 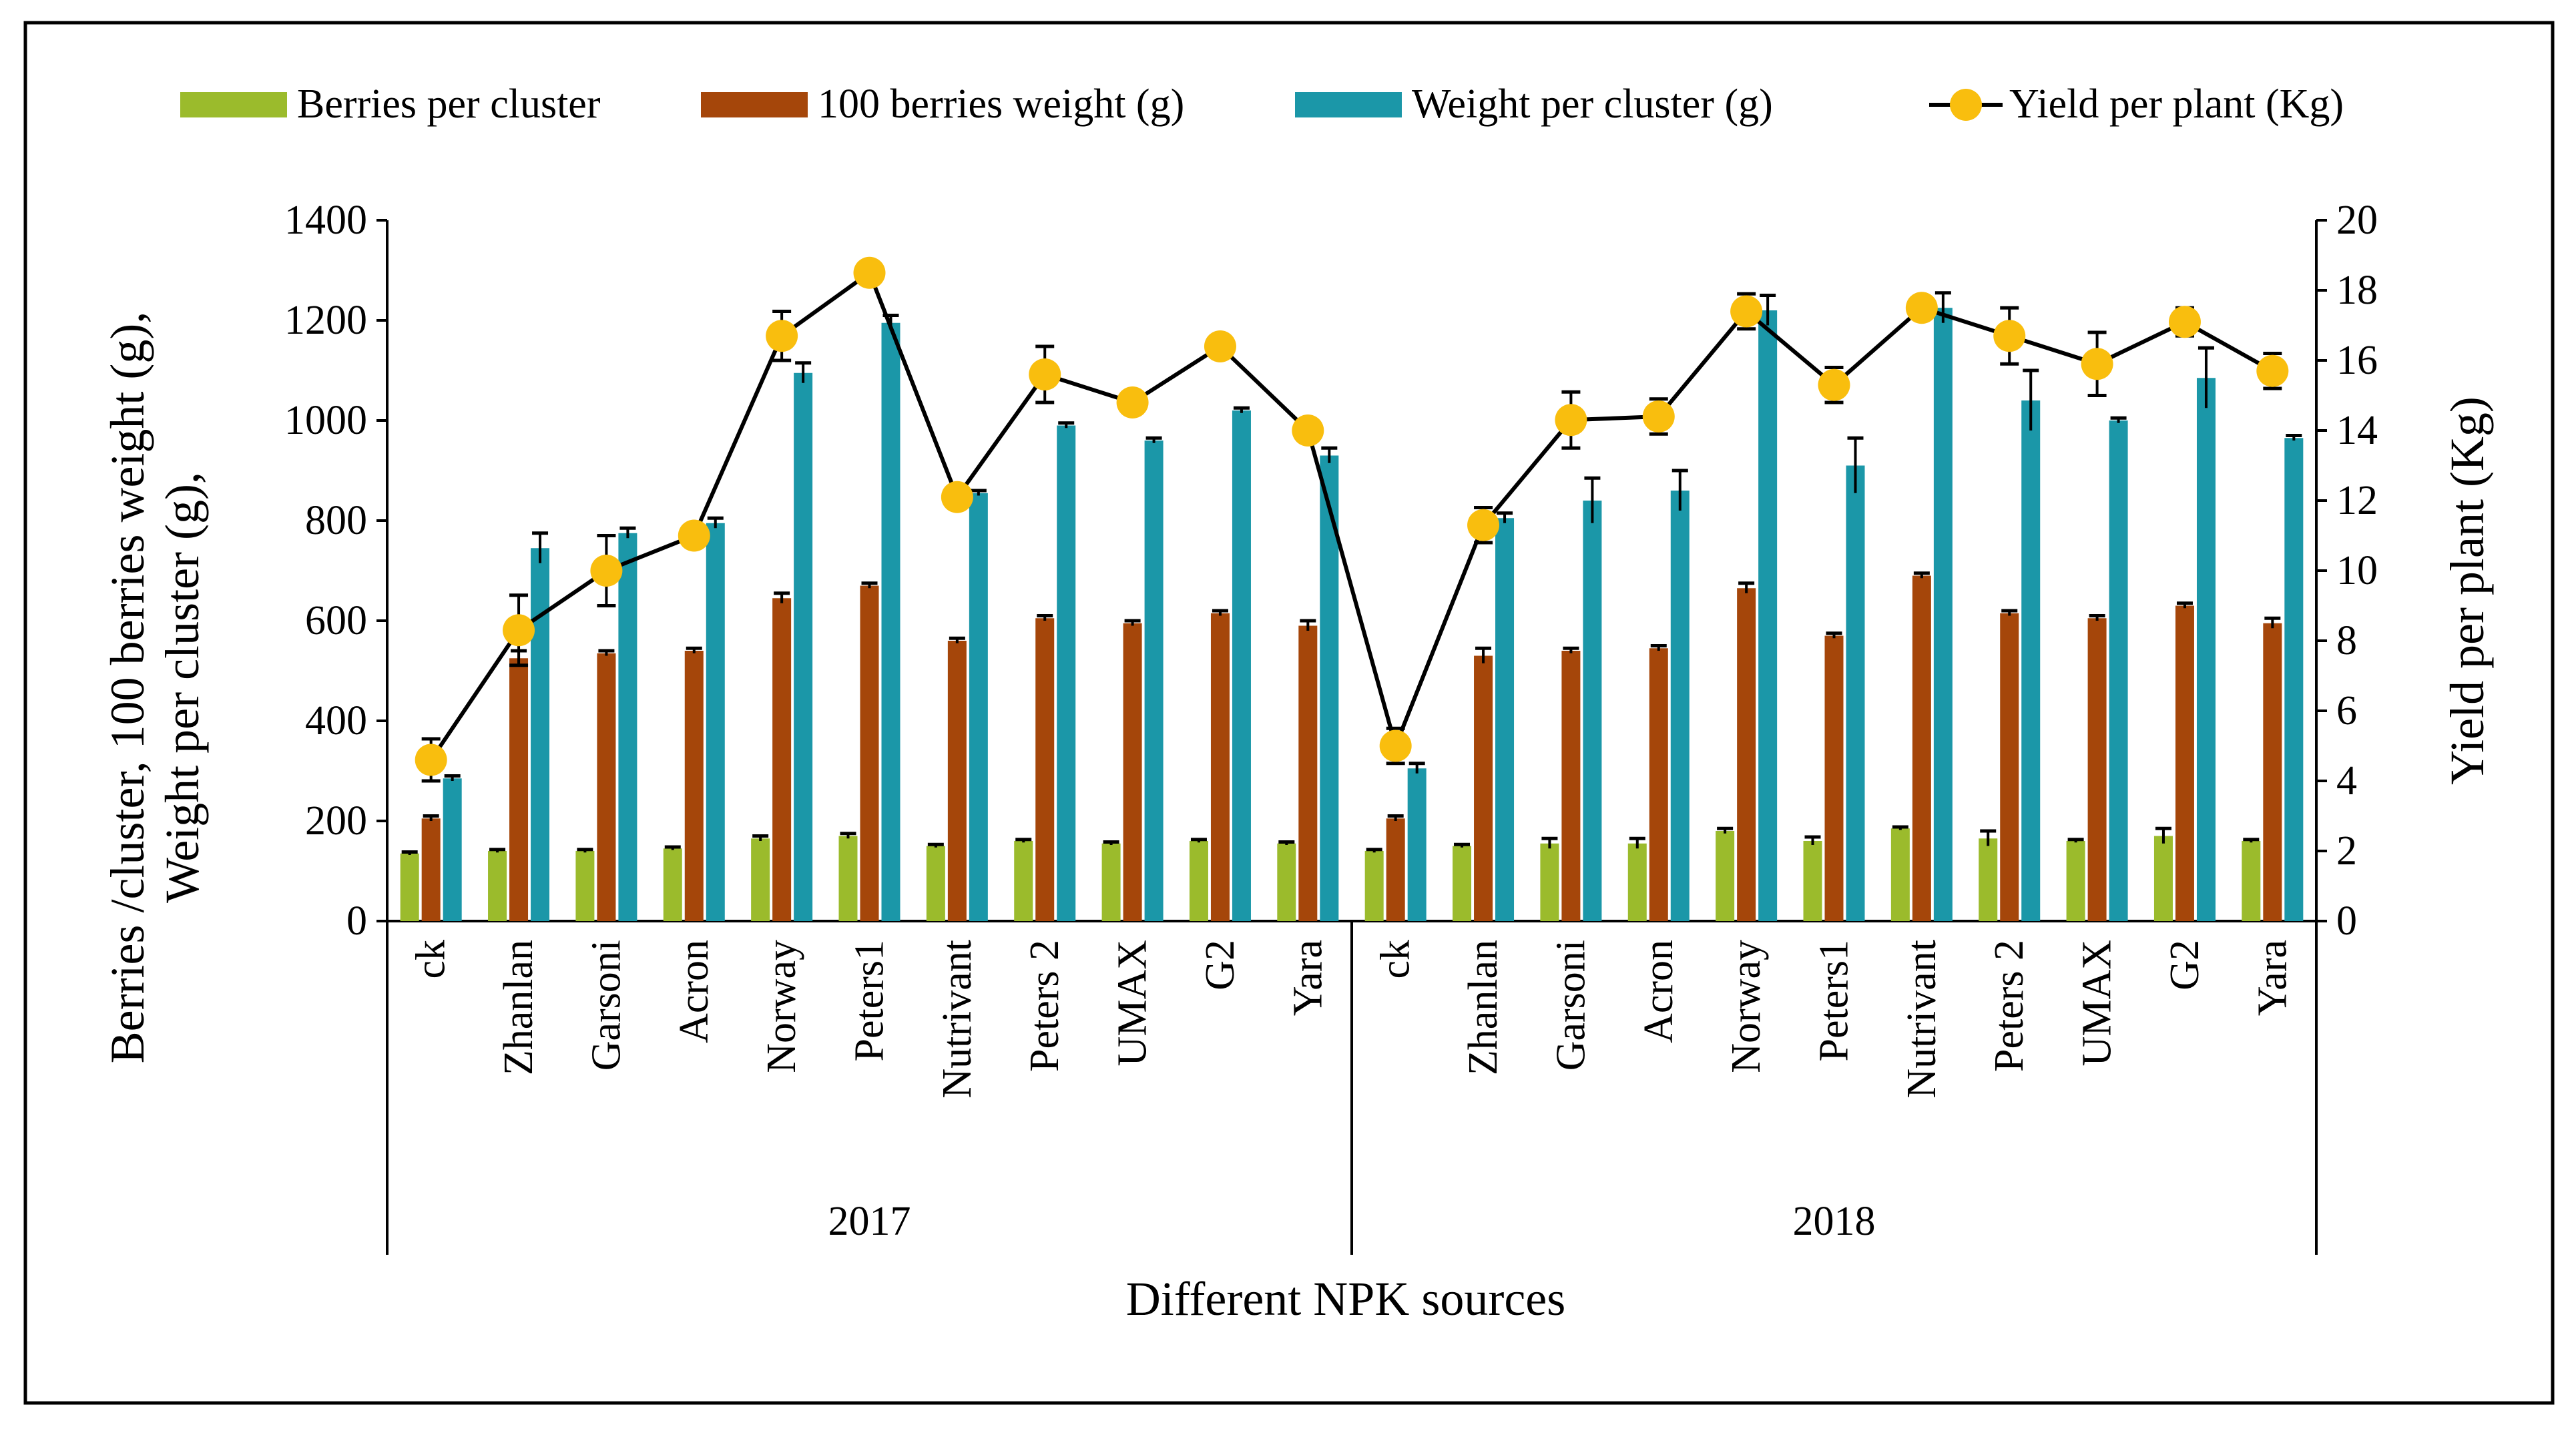 What do you see at coordinates (781, 1007) in the screenshot?
I see `category-label: Norway` at bounding box center [781, 1007].